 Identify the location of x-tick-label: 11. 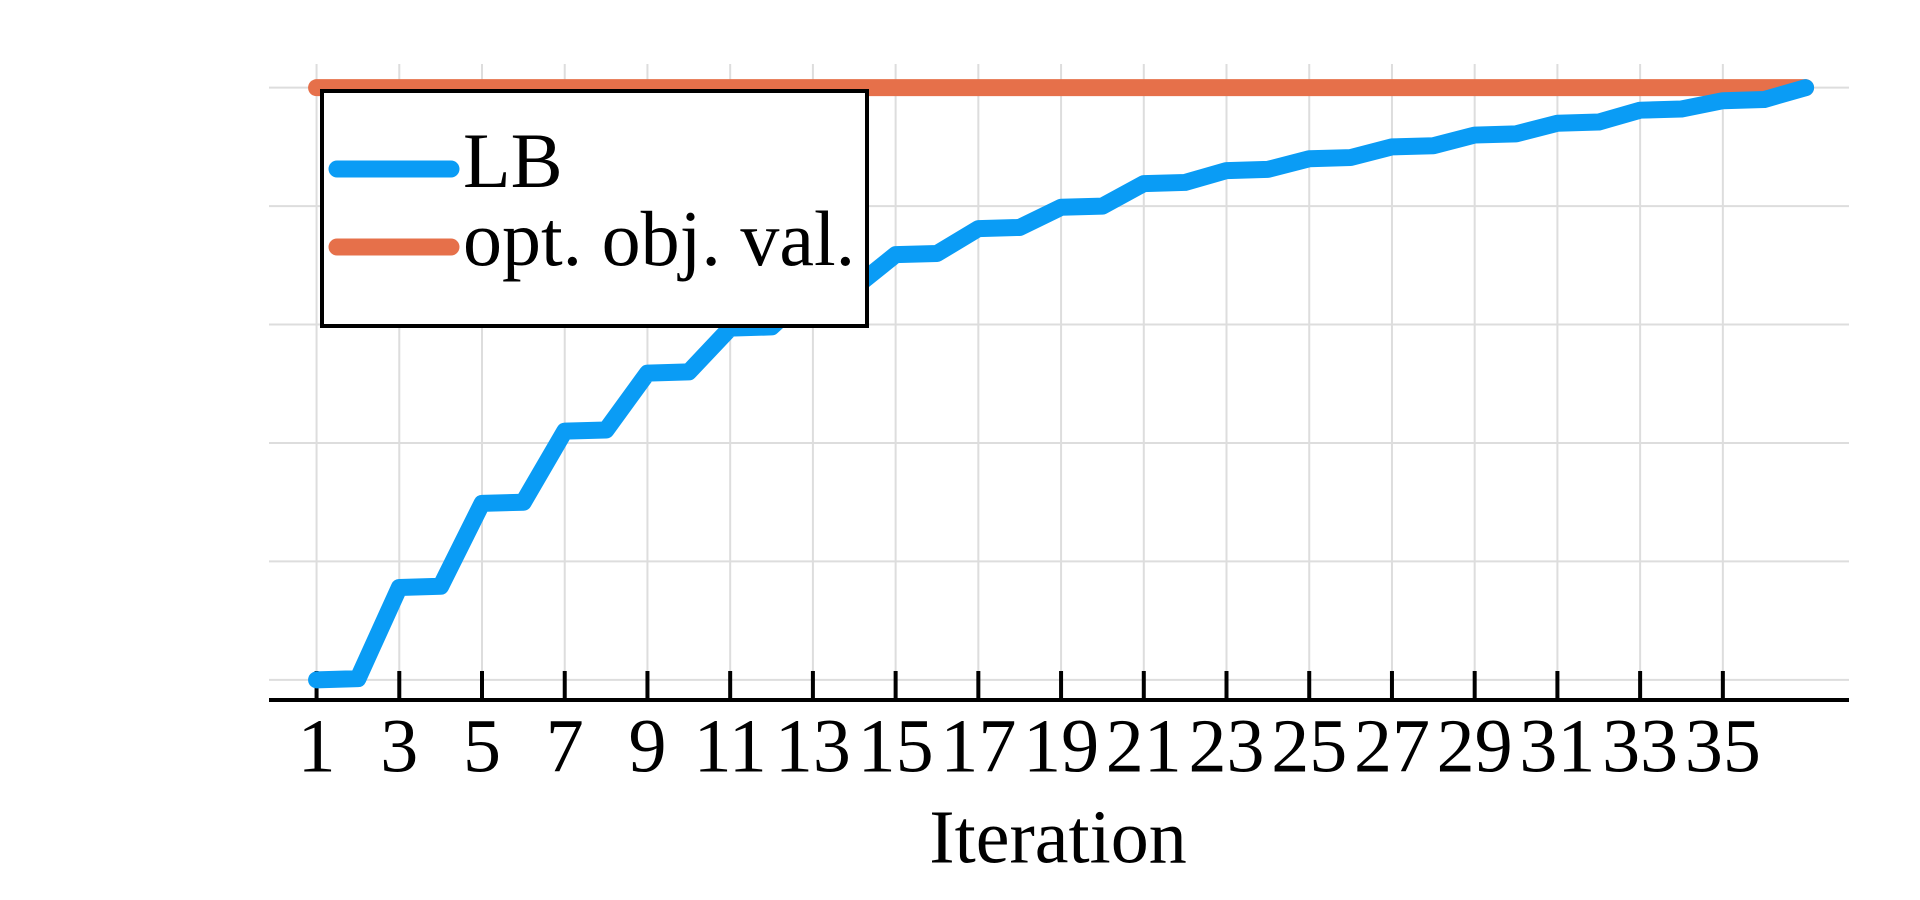
(730, 746).